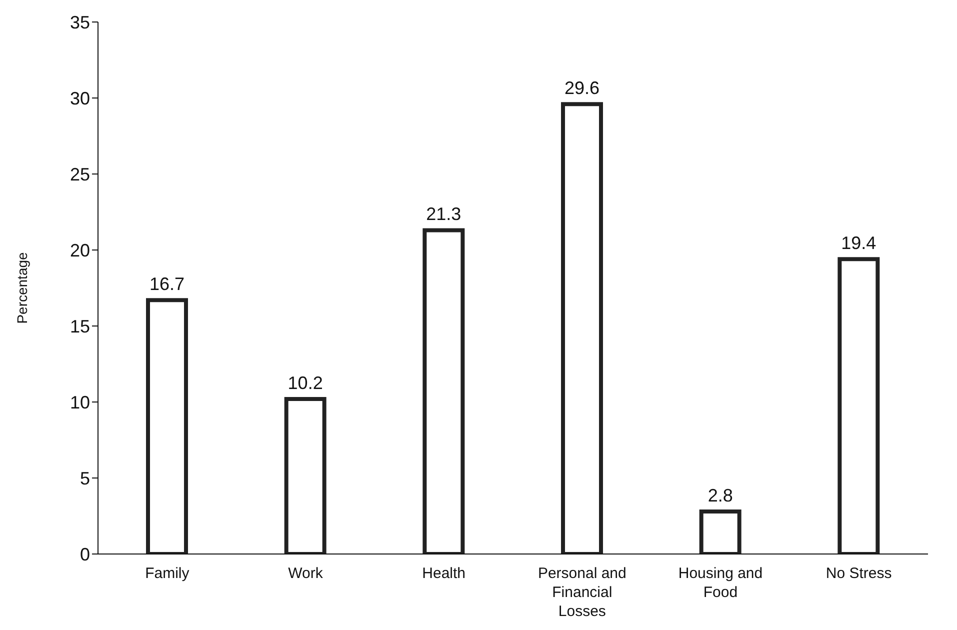  I want to click on y-tick-label: 10, so click(80, 402).